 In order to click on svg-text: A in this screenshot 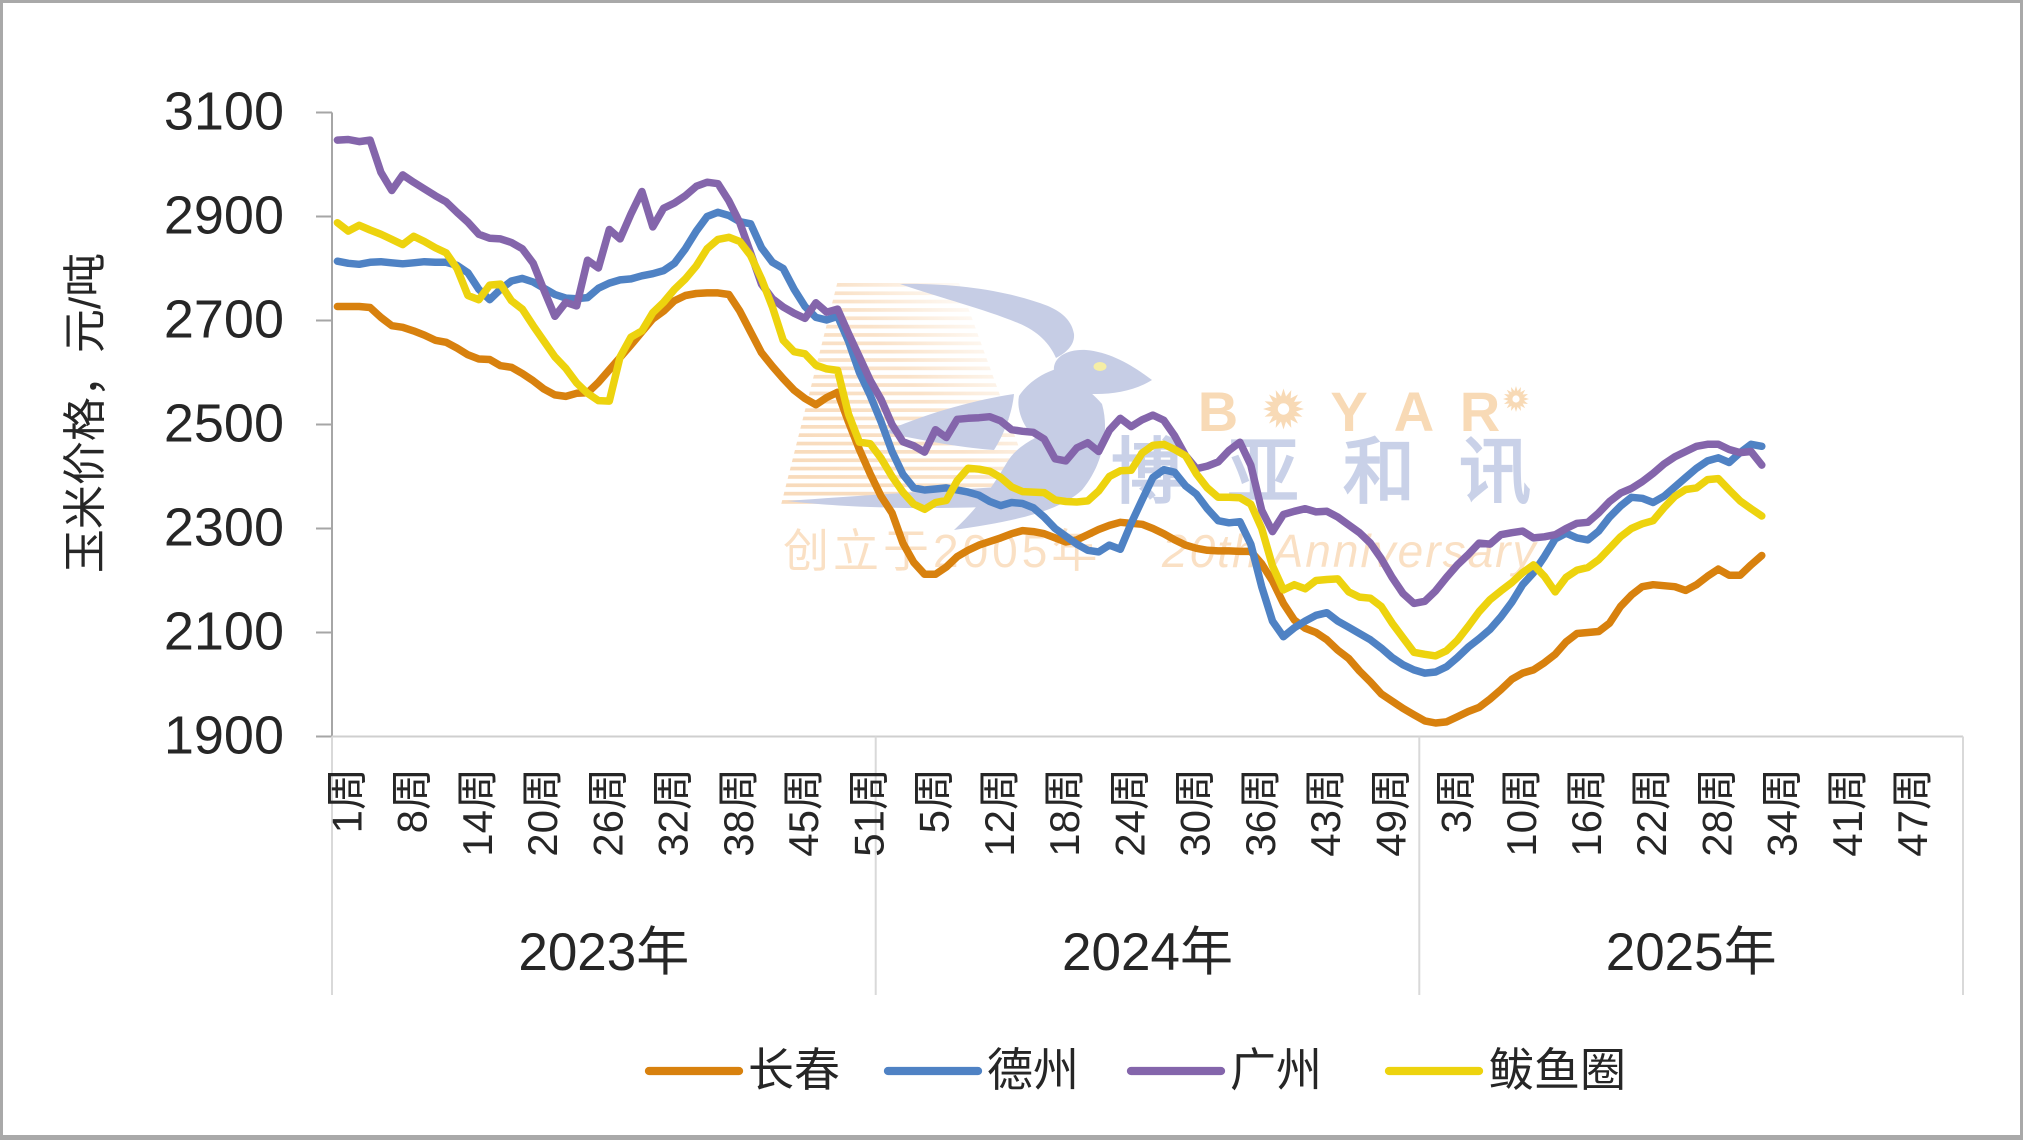, I will do `click(1414, 411)`.